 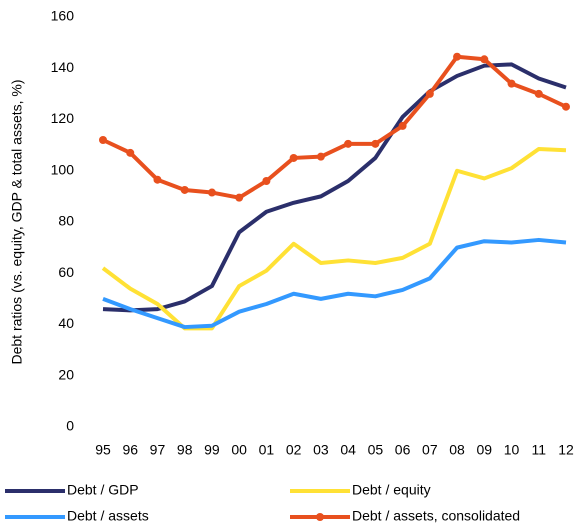 What do you see at coordinates (108, 516) in the screenshot?
I see `legend-label: Debt / assets` at bounding box center [108, 516].